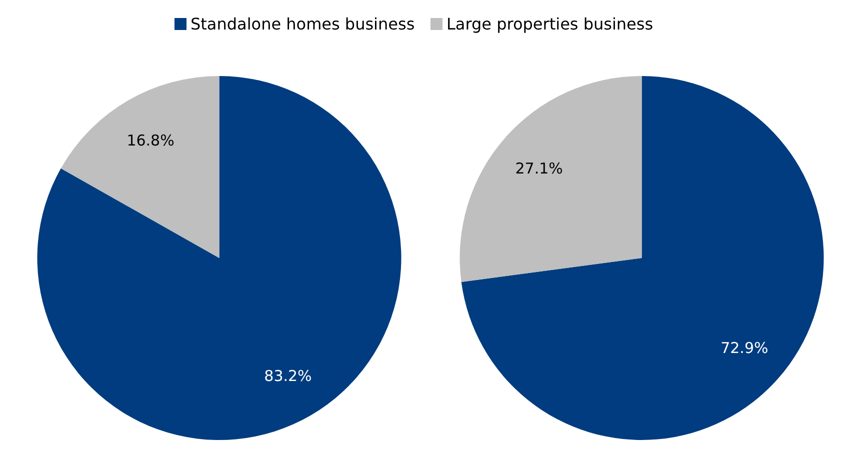 The width and height of the screenshot is (863, 460). I want to click on data-label: 83.2%, so click(288, 376).